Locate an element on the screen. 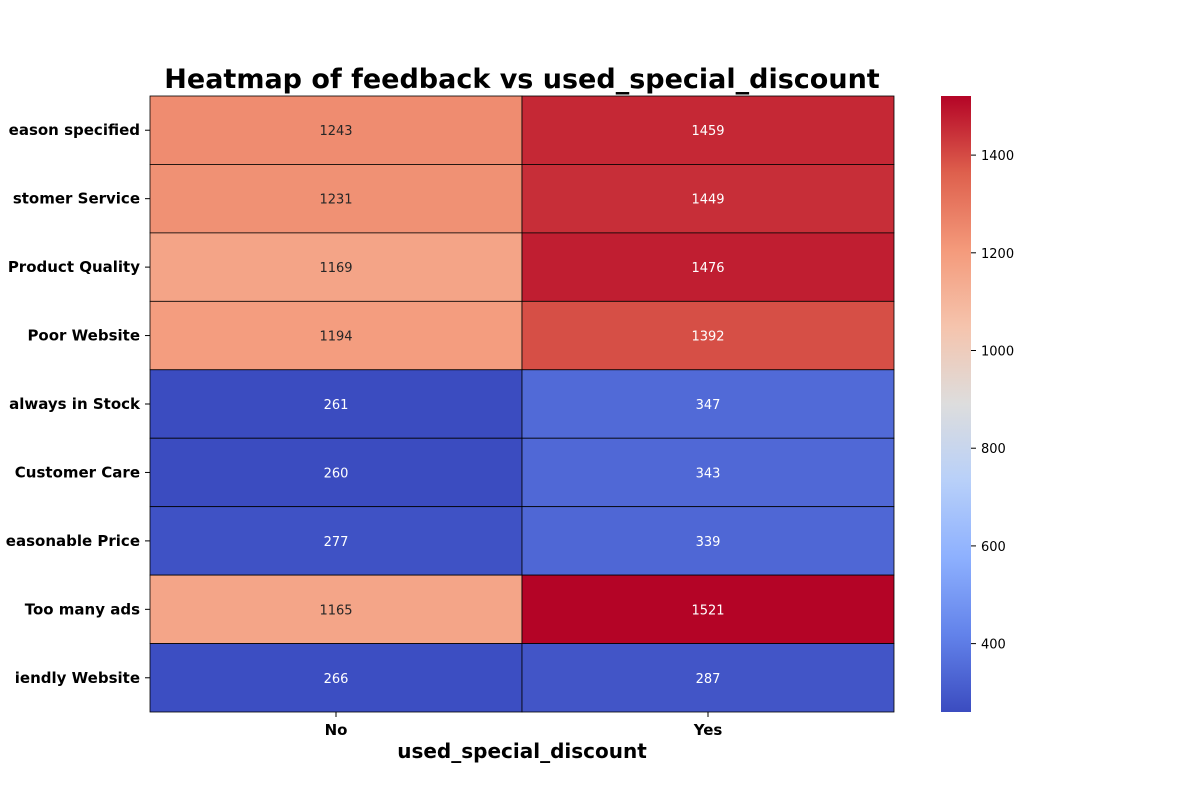 The height and width of the screenshot is (800, 1200). cell-value-label: 1521 is located at coordinates (707, 610).